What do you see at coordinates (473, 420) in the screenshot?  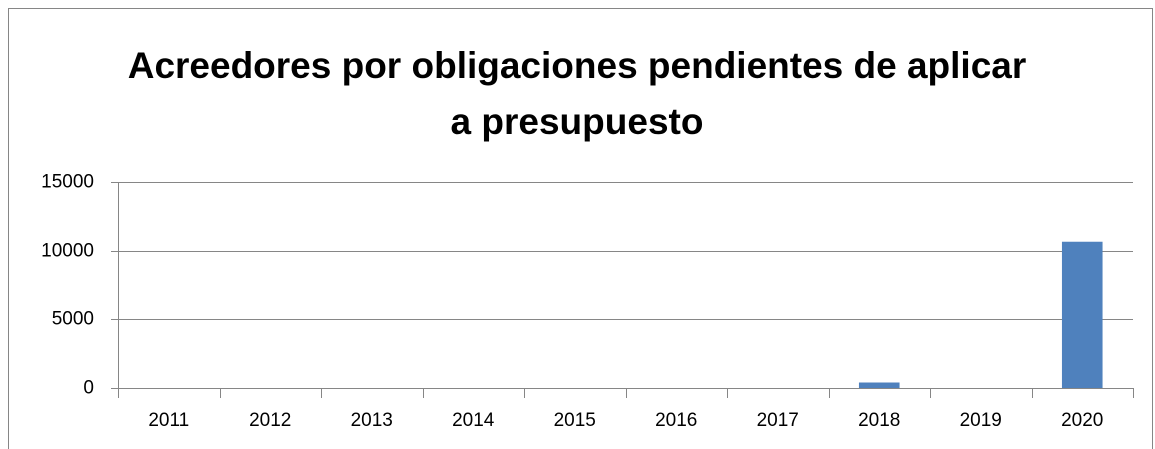 I see `x-tick-label: 2014` at bounding box center [473, 420].